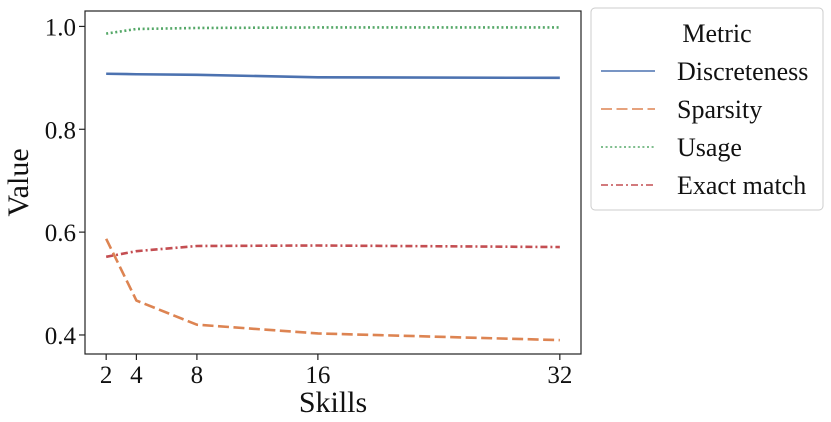 The width and height of the screenshot is (831, 422). Describe the element at coordinates (719, 109) in the screenshot. I see `legend-entry-label: Sparsity` at that location.